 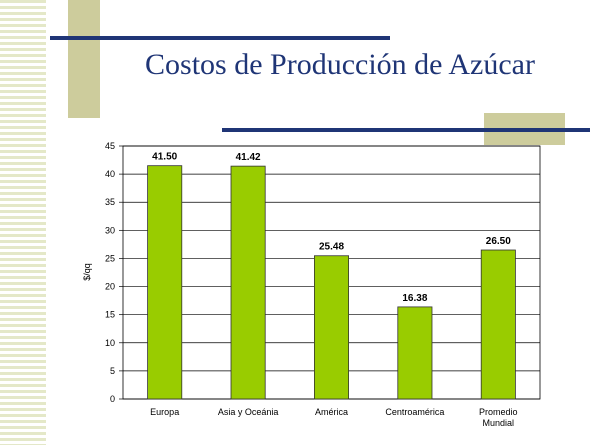 What do you see at coordinates (110, 230) in the screenshot?
I see `y-tick-label: 30` at bounding box center [110, 230].